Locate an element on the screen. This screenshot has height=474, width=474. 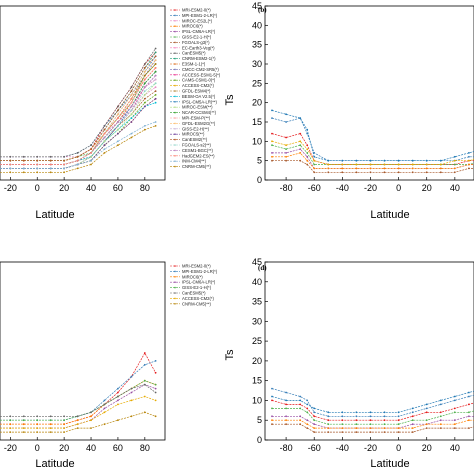
legend-entry: MIROC-ESM(**) is located at coordinates (197, 107).